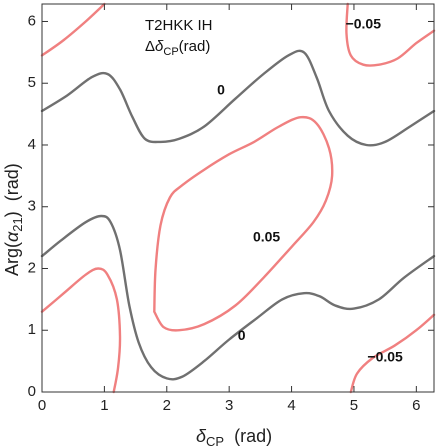  I want to click on x-axis-unit: (rad), so click(253, 436).